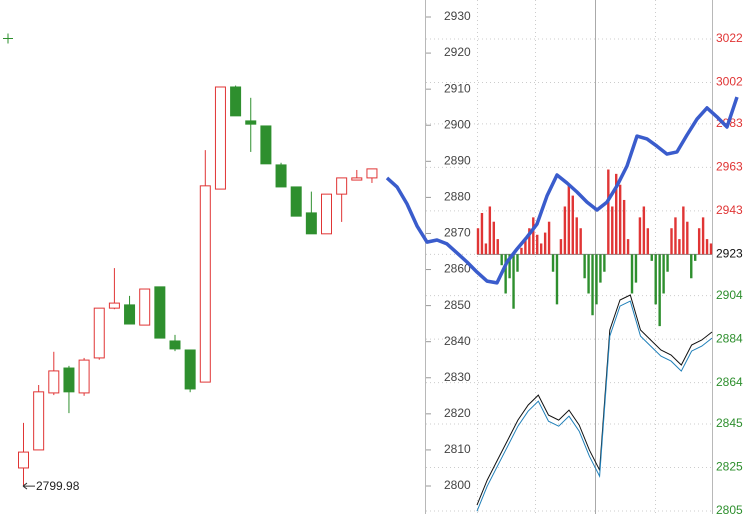  Describe the element at coordinates (457, 88) in the screenshot. I see `y-tick-label: 2910` at that location.